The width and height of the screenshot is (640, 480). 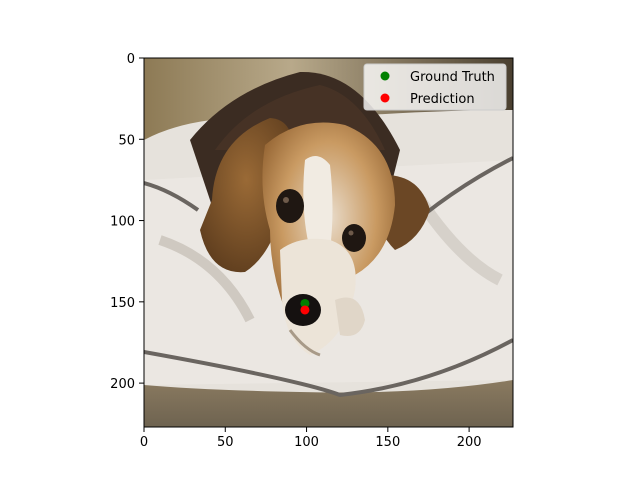 I want to click on x-axis: 0 50 100 150 200, so click(x=311, y=438).